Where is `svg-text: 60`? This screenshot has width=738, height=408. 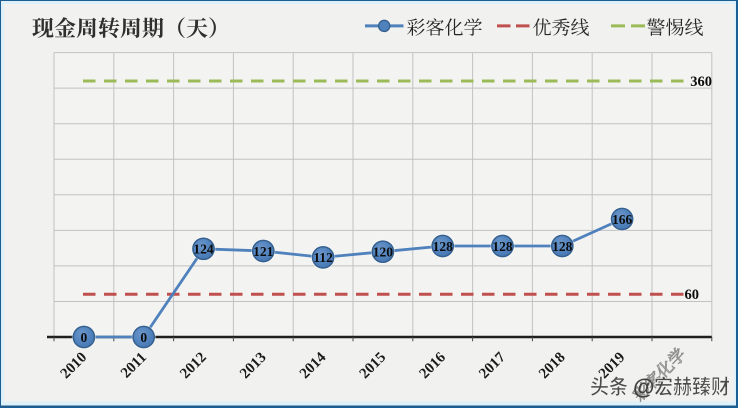 svg-text: 60 is located at coordinates (692, 295).